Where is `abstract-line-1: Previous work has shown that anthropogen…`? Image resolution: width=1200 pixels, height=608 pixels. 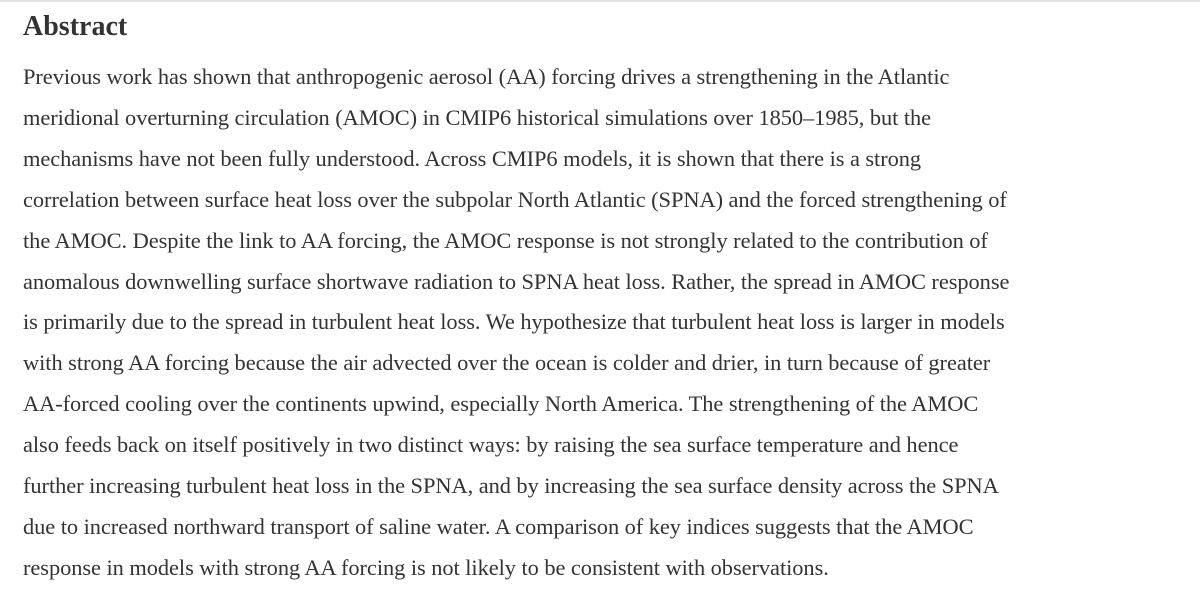 abstract-line-1: Previous work has shown that anthropogen… is located at coordinates (486, 76).